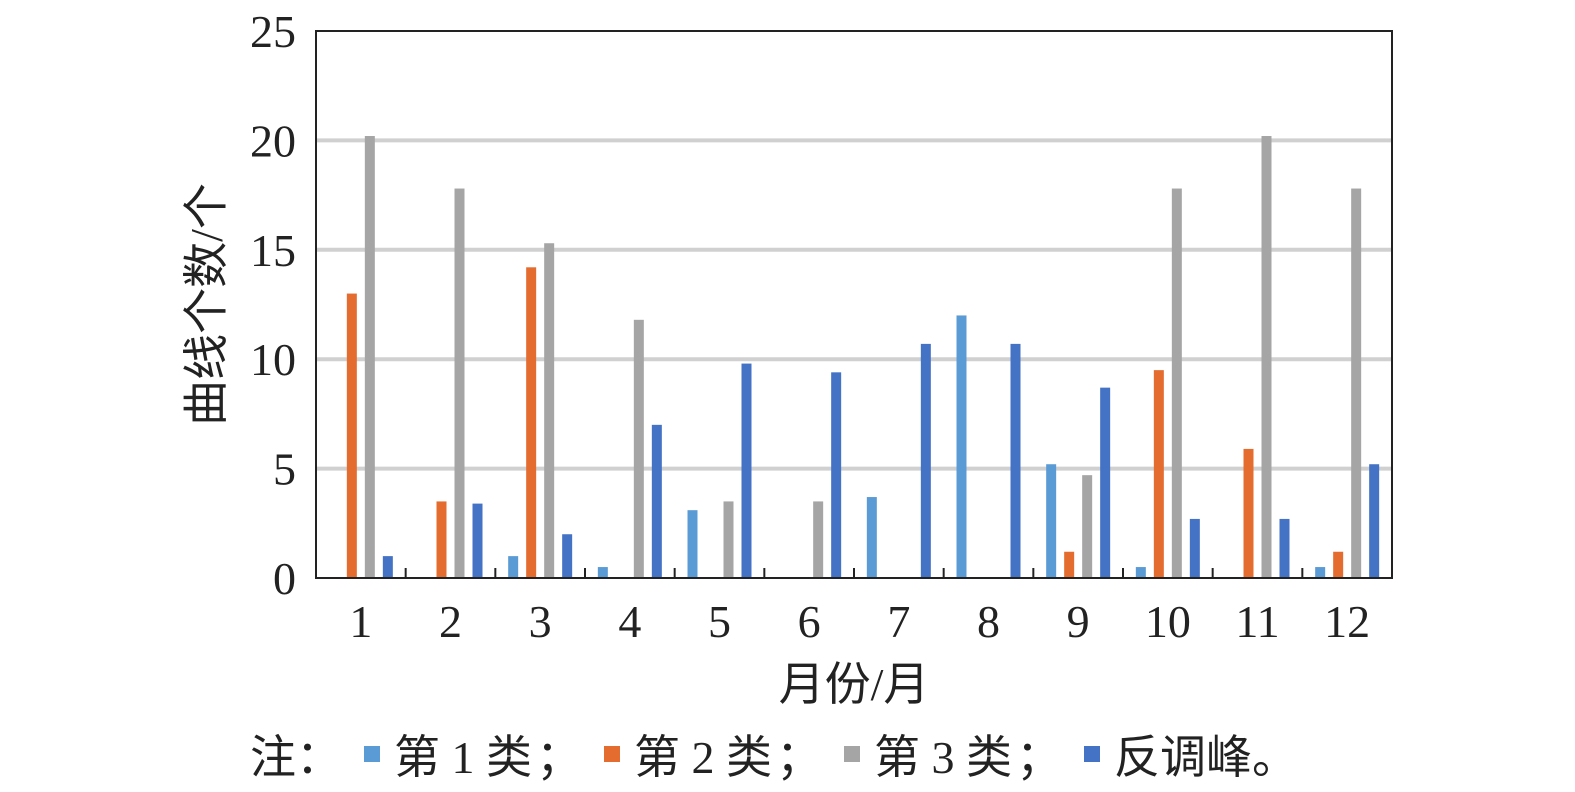  What do you see at coordinates (273, 31) in the screenshot?
I see `y-tick-label: 25` at bounding box center [273, 31].